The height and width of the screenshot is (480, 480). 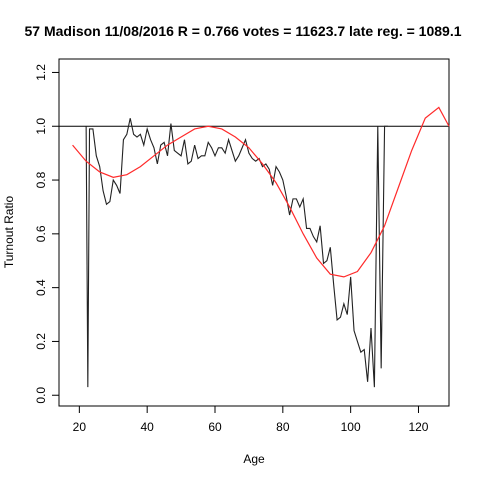 What do you see at coordinates (41, 395) in the screenshot?
I see `y-tick-label: 0.0` at bounding box center [41, 395].